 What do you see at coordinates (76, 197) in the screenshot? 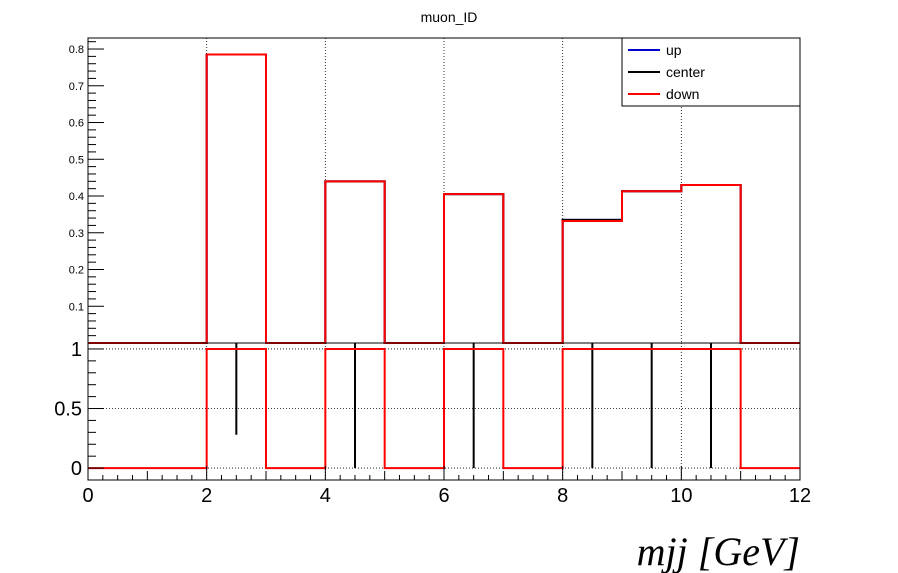
I see `top-y-tick-label: 0.4` at bounding box center [76, 197].